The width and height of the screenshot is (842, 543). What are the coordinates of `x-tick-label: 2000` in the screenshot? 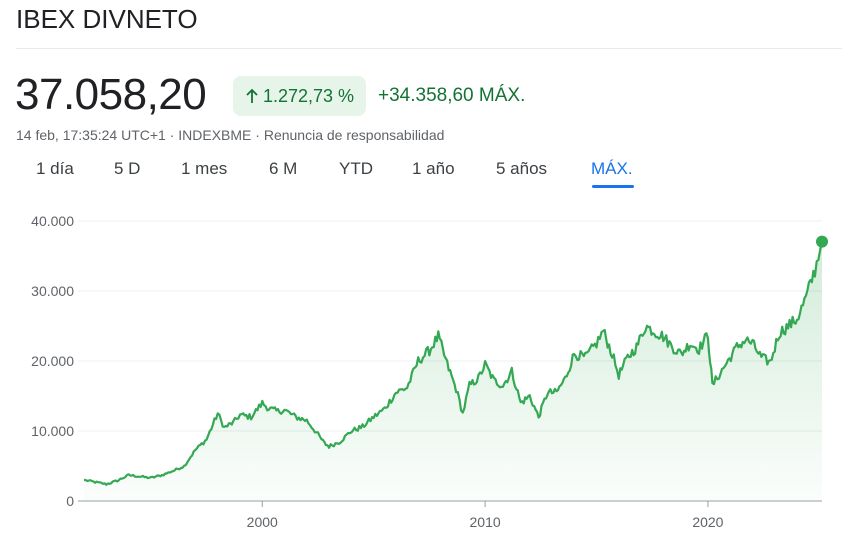 It's located at (262, 522).